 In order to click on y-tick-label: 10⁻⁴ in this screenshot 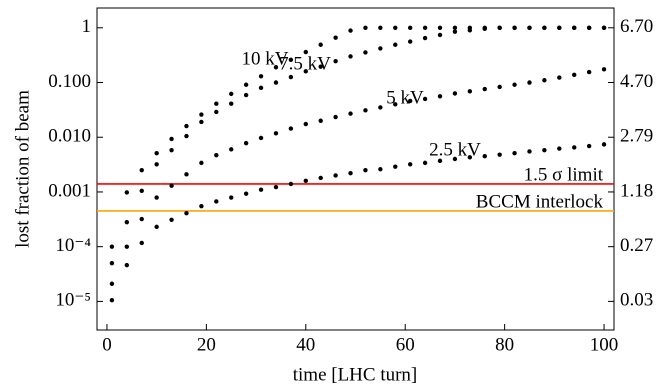, I will do `click(73, 245)`.